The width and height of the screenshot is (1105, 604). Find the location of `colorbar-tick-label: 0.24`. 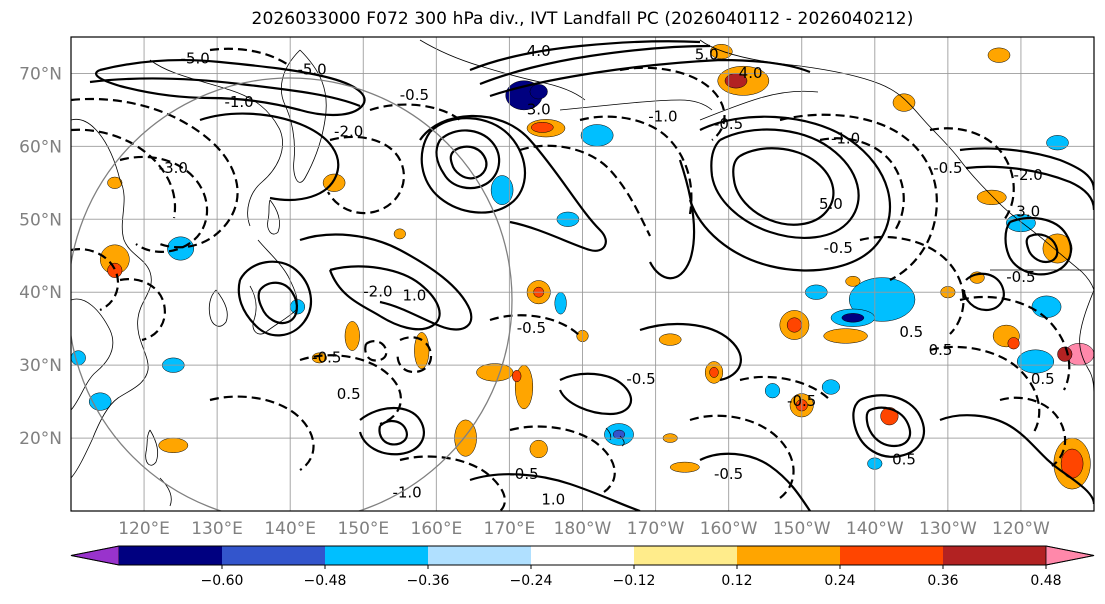

colorbar-tick-label: 0.24 is located at coordinates (839, 581).